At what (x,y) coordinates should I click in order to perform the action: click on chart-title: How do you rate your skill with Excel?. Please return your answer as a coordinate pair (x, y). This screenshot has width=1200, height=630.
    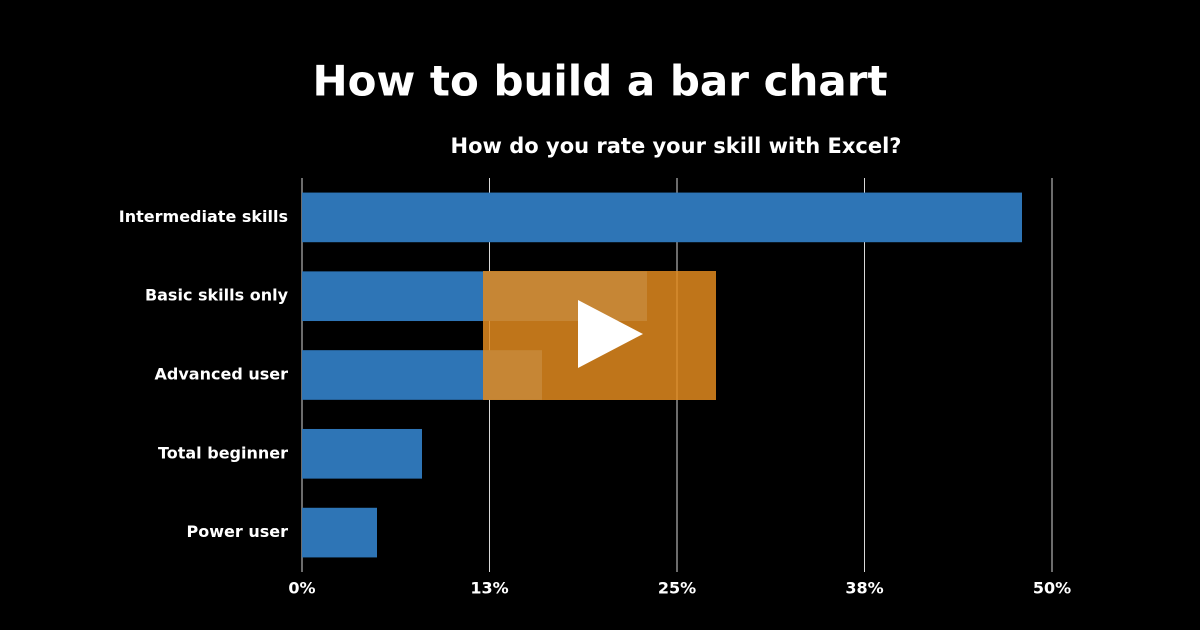
    Looking at the image, I should click on (676, 146).